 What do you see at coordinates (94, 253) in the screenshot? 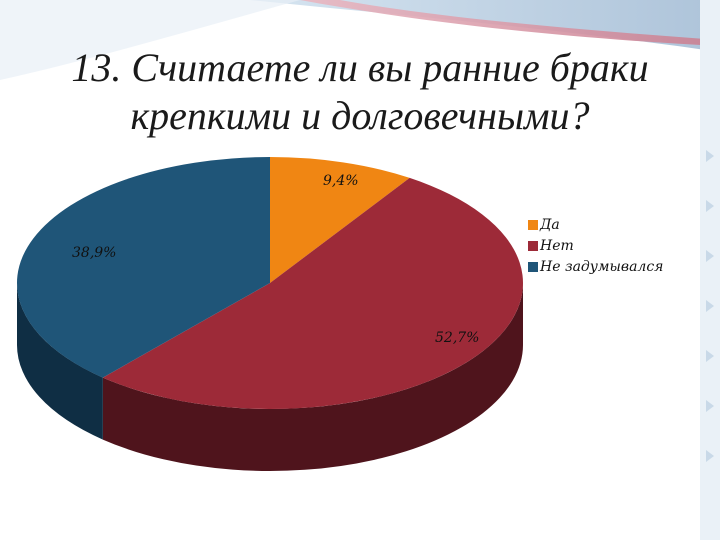
I see `data-label-ne-zadumyvalsya: 38,9%` at bounding box center [94, 253].